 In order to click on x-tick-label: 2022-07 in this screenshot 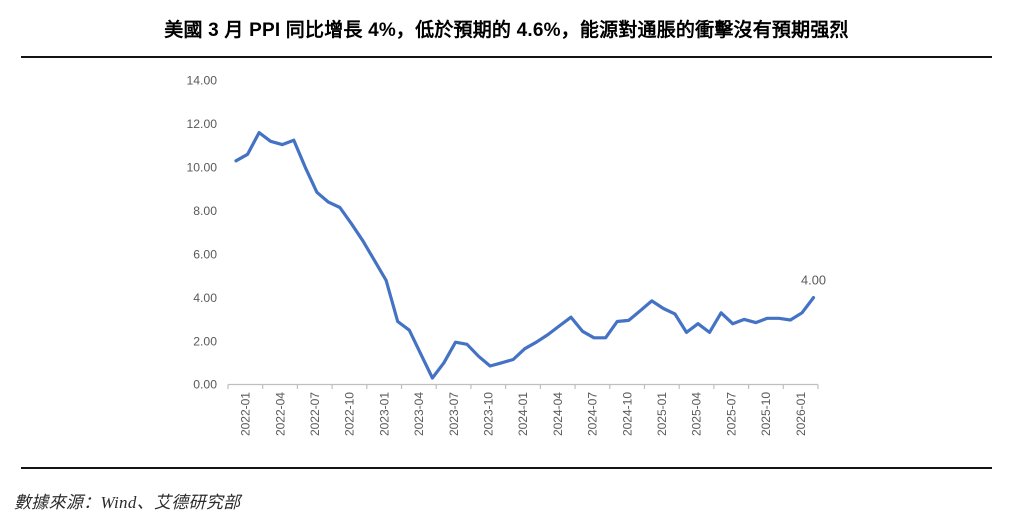, I will do `click(315, 414)`.